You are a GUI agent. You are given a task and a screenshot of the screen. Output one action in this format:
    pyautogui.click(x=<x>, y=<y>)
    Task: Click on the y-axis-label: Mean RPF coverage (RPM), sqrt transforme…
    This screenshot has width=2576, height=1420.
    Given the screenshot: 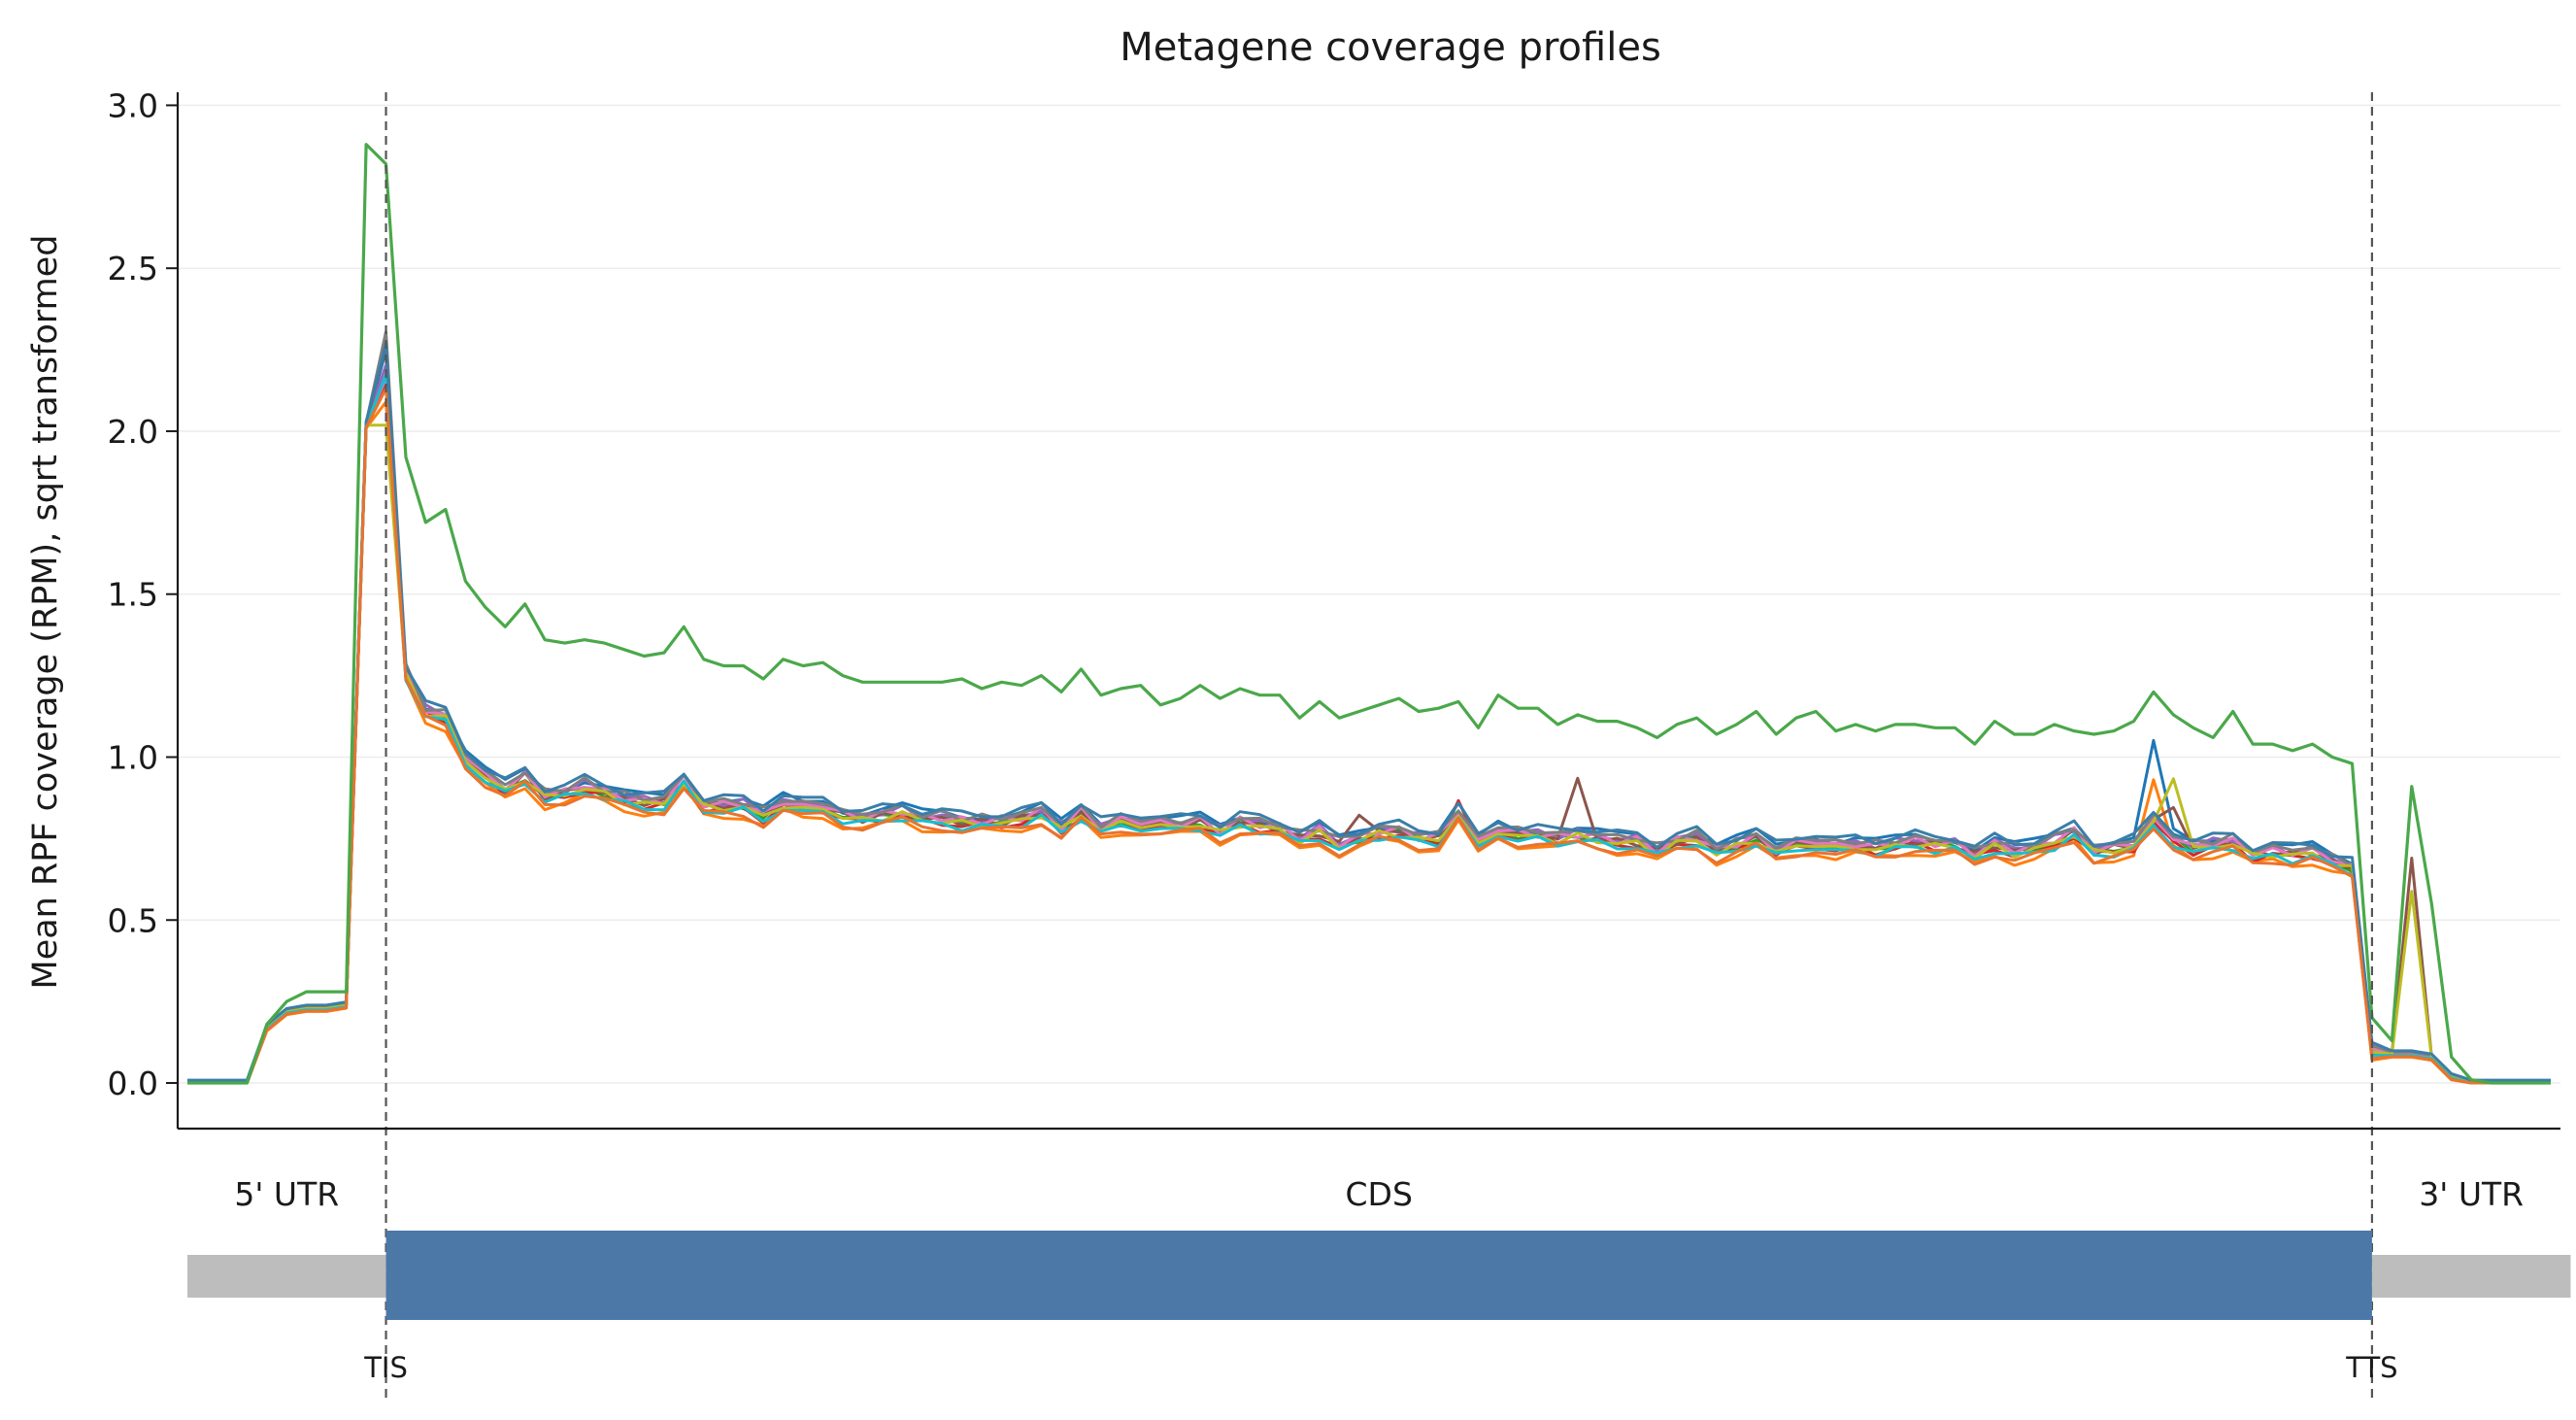 What is the action you would take?
    pyautogui.click(x=46, y=612)
    